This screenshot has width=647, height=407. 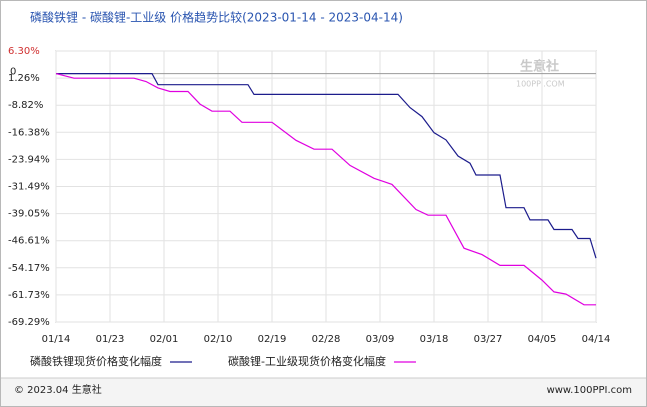 What do you see at coordinates (164, 339) in the screenshot?
I see `x-tick-label: 02/01` at bounding box center [164, 339].